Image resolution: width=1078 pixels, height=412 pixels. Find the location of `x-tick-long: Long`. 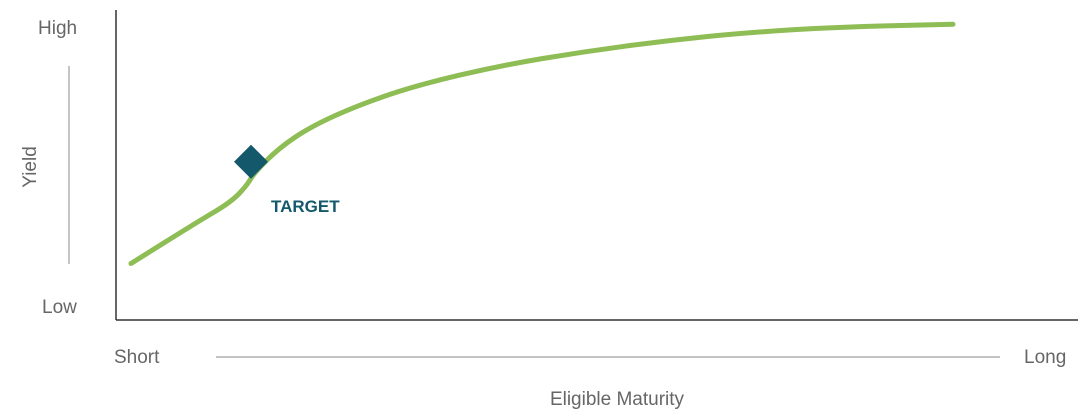

x-tick-long: Long is located at coordinates (1045, 357).